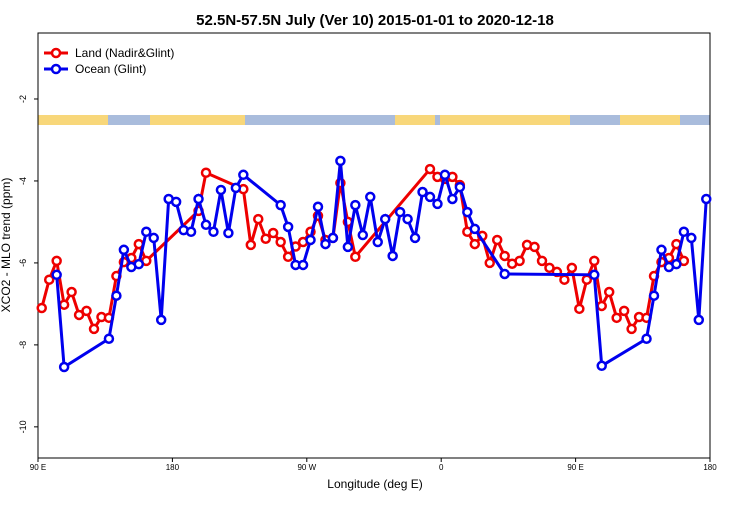 The image size is (750, 505). Describe the element at coordinates (124, 53) in the screenshot. I see `legend-label: Land (Nadir&Glint)` at that location.